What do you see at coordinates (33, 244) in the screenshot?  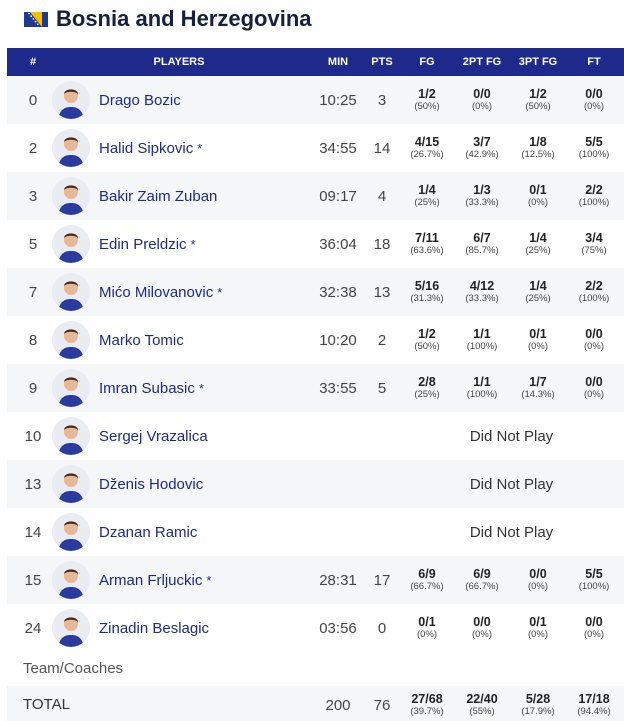 I see `player-number: 5` at bounding box center [33, 244].